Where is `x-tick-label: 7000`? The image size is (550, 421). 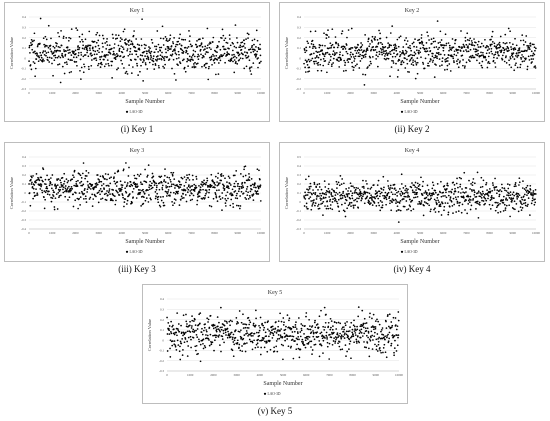 x-tick-label: 7000 is located at coordinates (329, 375).